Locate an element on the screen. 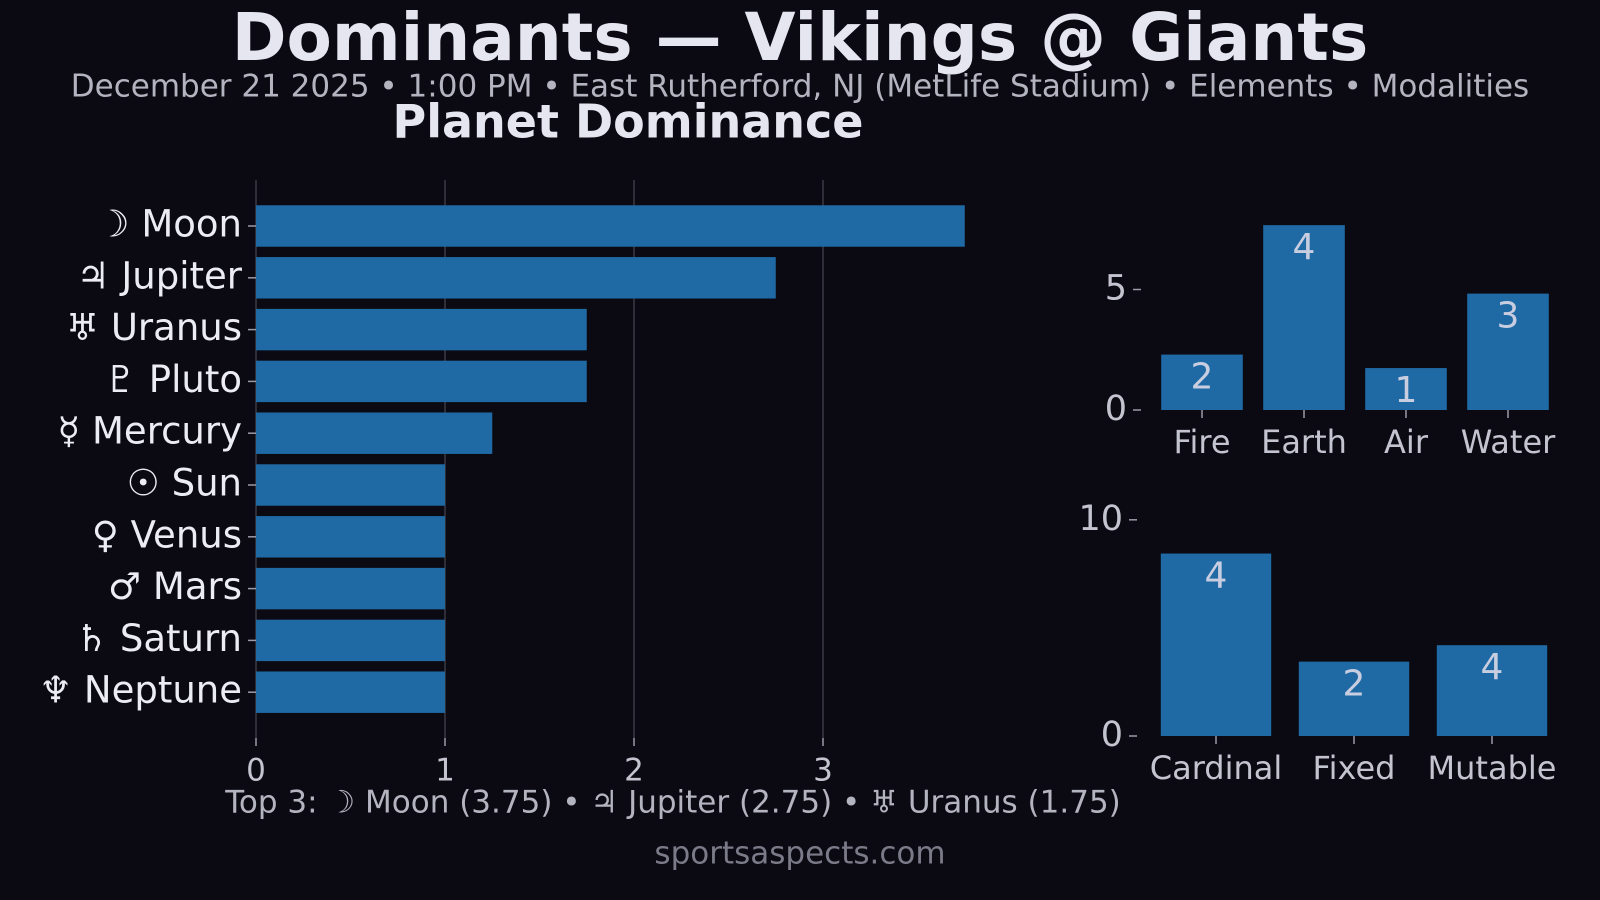  y-tick-label: 5 is located at coordinates (1116, 289).